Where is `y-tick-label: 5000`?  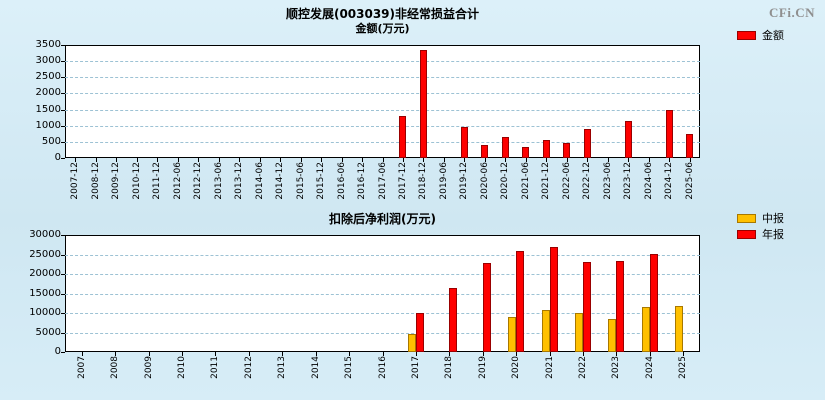 y-tick-label: 5000 is located at coordinates (48, 332).